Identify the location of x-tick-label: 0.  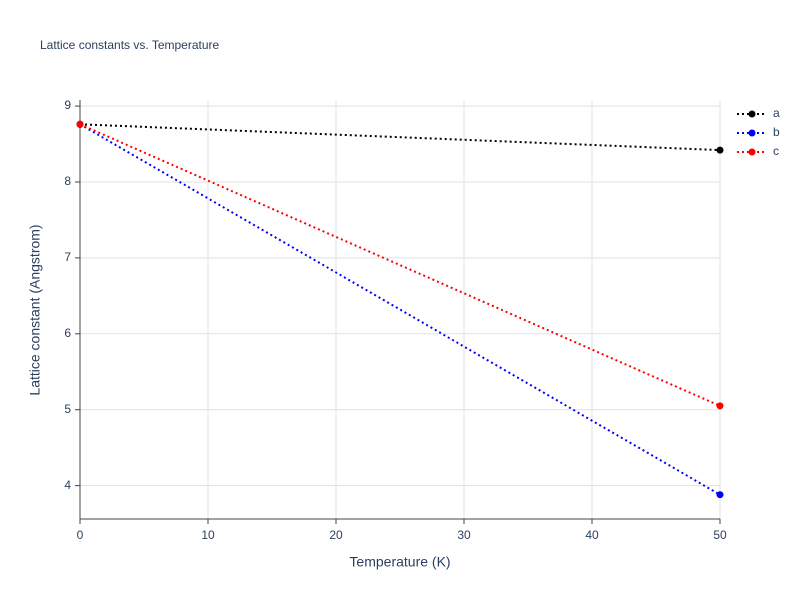
(80, 535).